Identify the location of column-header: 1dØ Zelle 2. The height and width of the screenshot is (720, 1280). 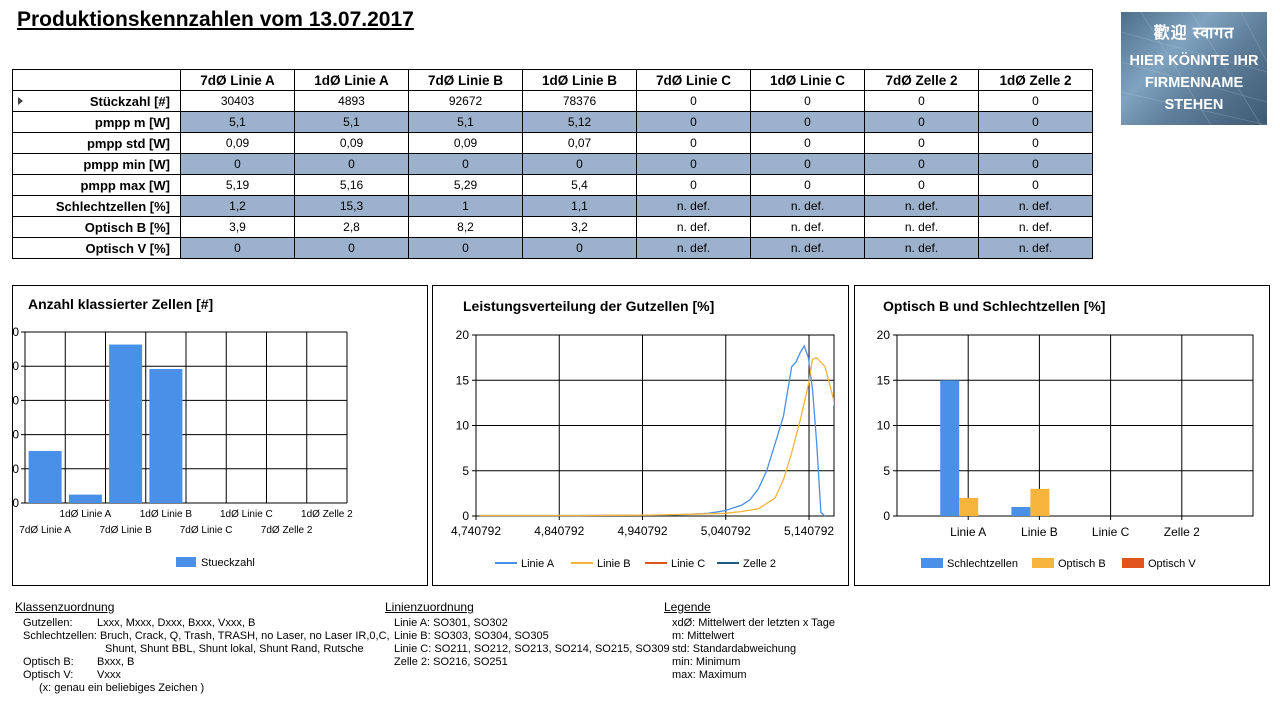
(1035, 80).